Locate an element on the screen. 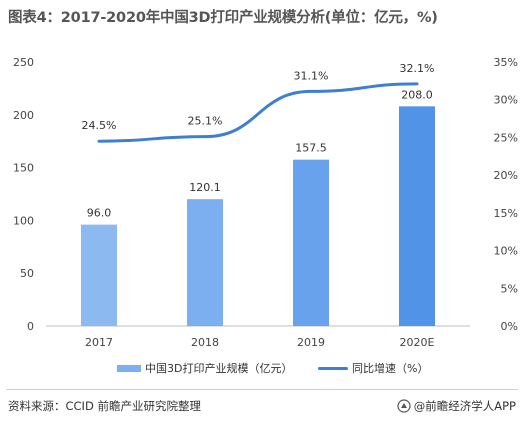  source-note: 资料来源：CCID 前瞻产业研究院整理 is located at coordinates (104, 406).